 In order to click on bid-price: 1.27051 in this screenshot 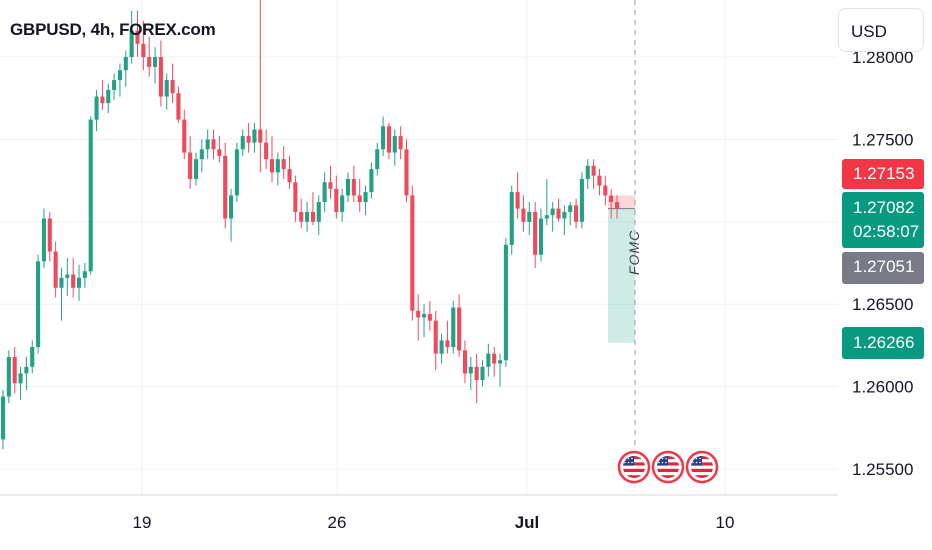, I will do `click(884, 266)`.